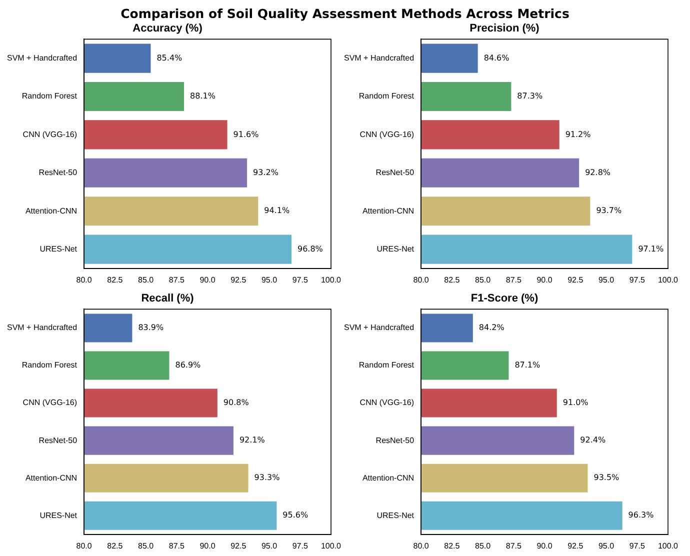 This screenshot has width=690, height=556. Describe the element at coordinates (266, 172) in the screenshot. I see `data-label: 93.2%` at that location.